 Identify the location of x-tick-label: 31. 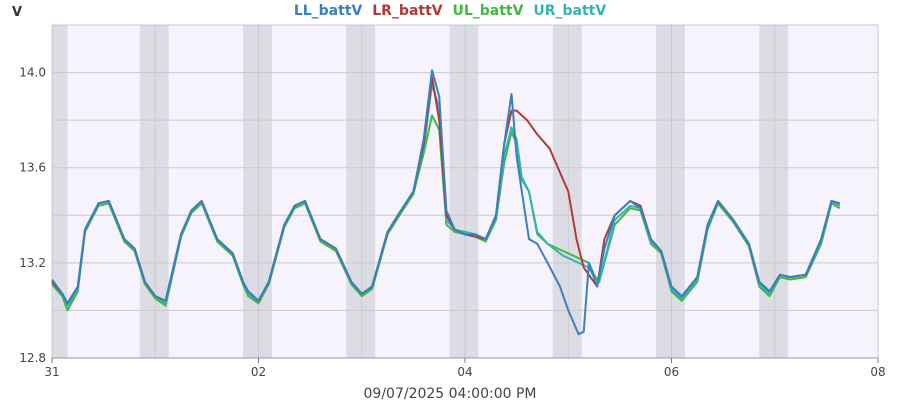
(51, 372).